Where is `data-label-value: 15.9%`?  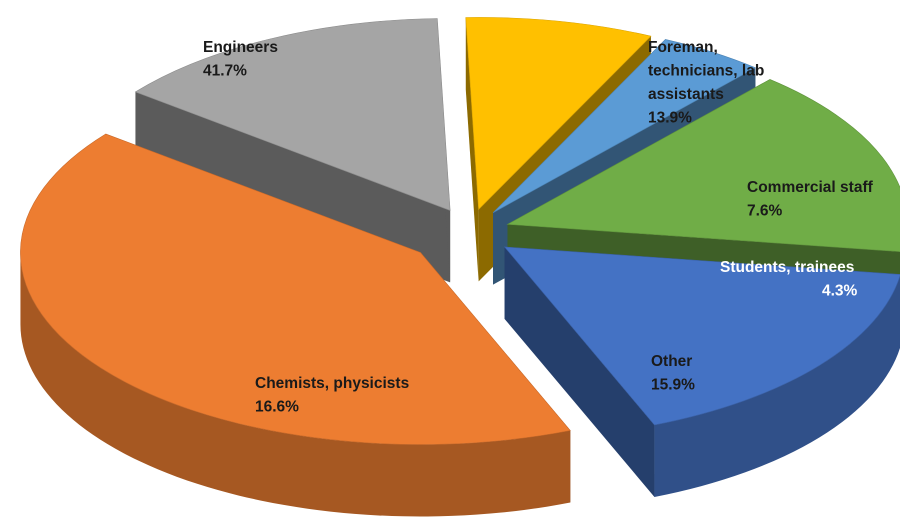
data-label-value: 15.9% is located at coordinates (673, 385).